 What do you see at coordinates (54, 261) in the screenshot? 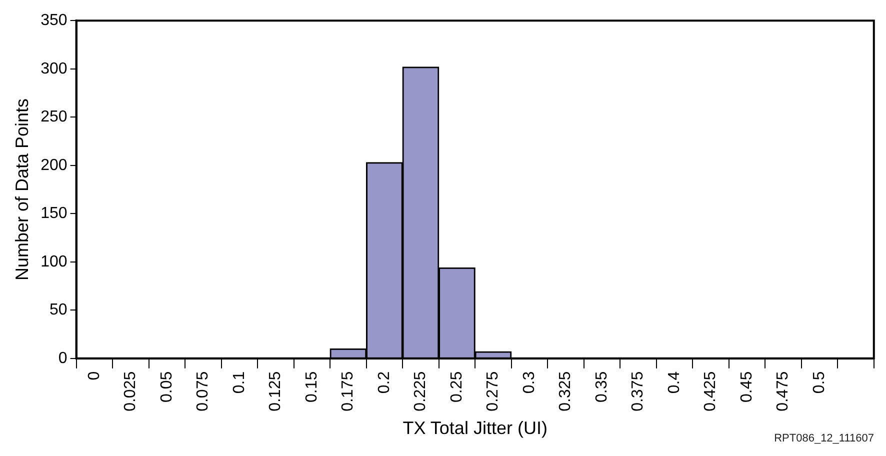
I see `y-tick-label: 100` at bounding box center [54, 261].